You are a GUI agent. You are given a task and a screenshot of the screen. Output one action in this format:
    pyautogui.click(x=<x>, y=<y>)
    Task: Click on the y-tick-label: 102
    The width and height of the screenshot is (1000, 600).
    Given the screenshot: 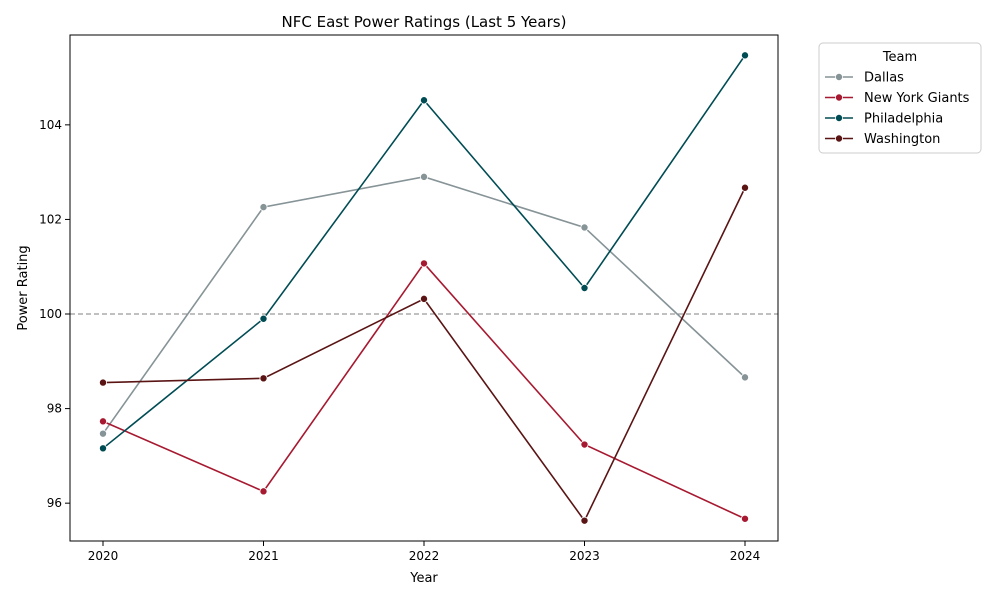 What is the action you would take?
    pyautogui.click(x=50, y=219)
    